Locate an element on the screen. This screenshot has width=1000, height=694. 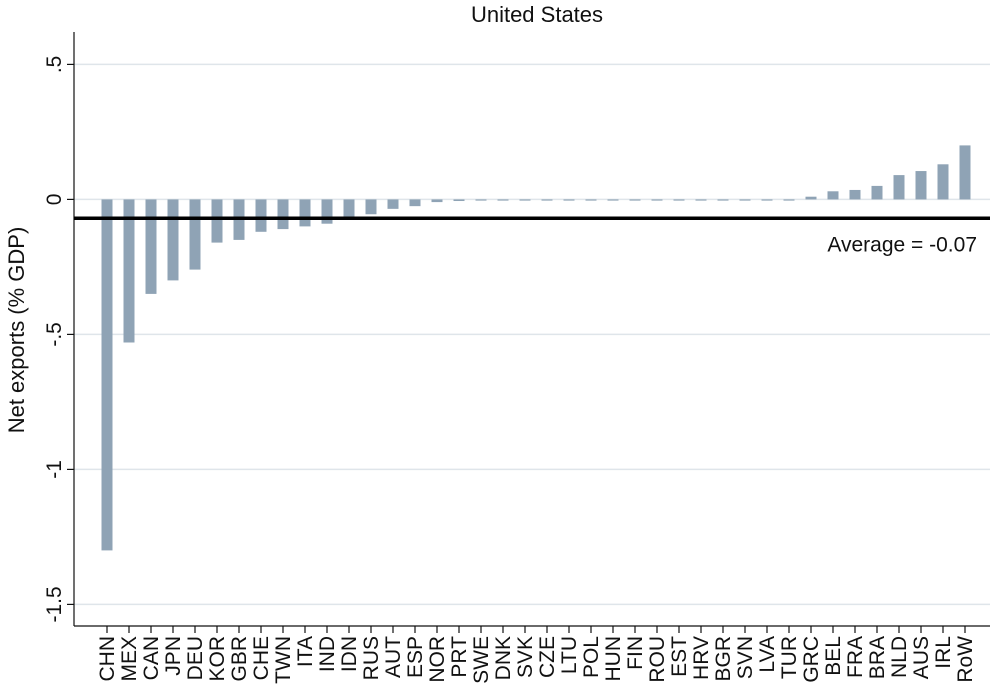
bar-svk is located at coordinates (525, 200).